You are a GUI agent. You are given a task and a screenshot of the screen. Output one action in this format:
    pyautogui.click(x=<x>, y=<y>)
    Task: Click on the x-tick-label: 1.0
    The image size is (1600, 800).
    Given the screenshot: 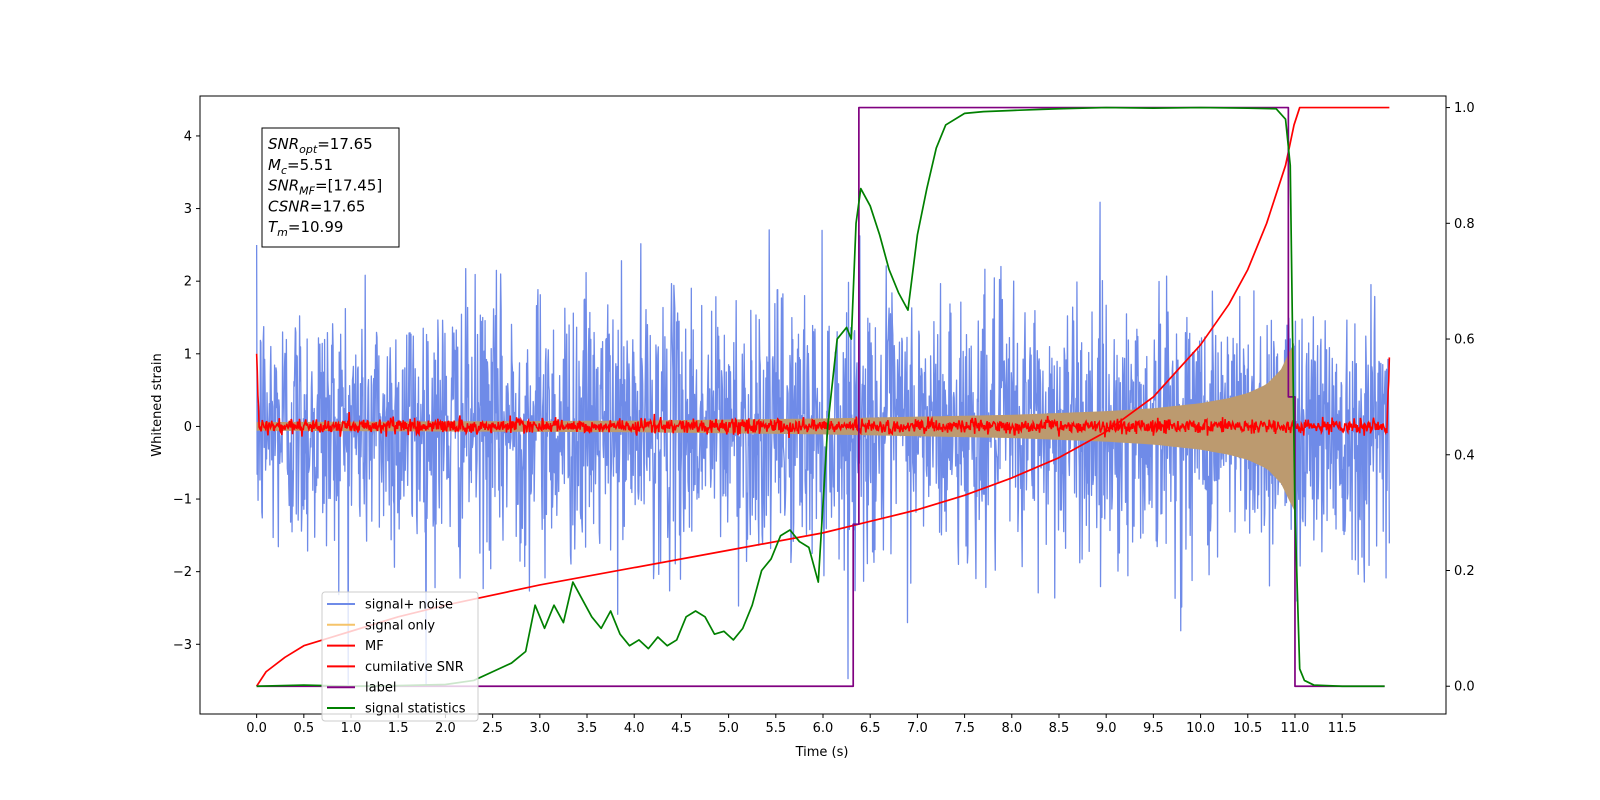 What is the action you would take?
    pyautogui.click(x=351, y=728)
    